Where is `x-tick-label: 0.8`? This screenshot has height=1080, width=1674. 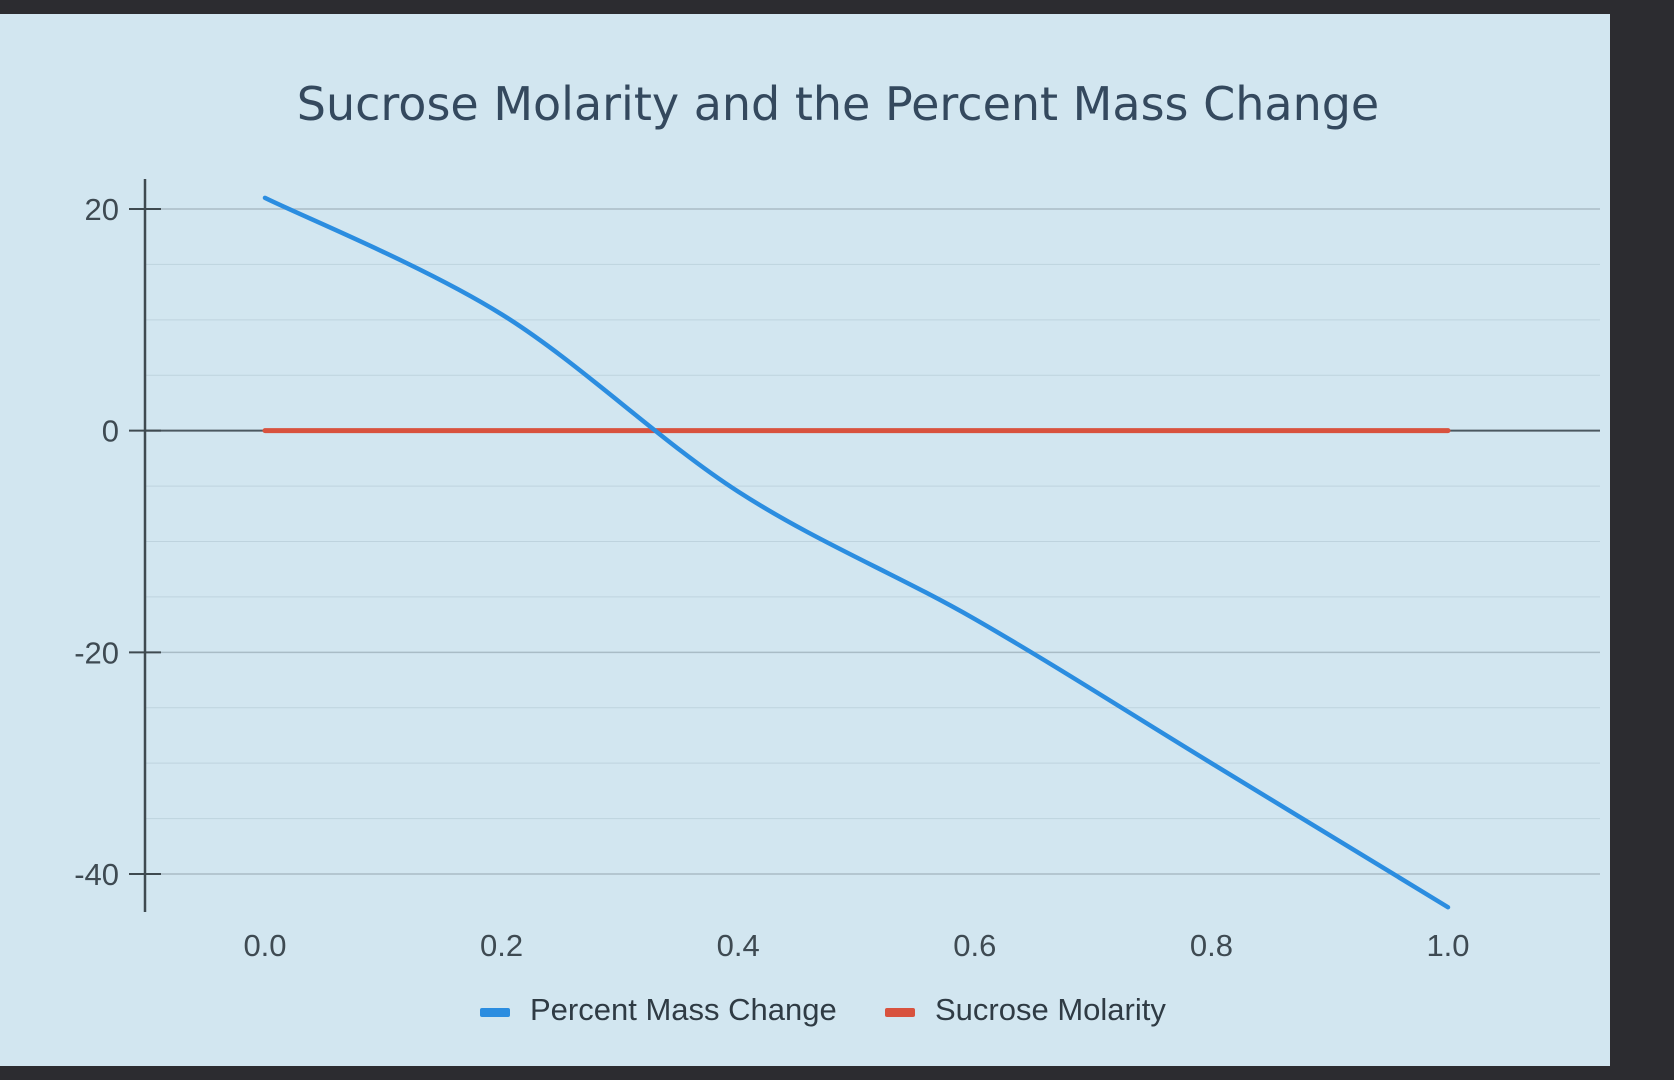
x-tick-label: 0.8 is located at coordinates (1211, 945).